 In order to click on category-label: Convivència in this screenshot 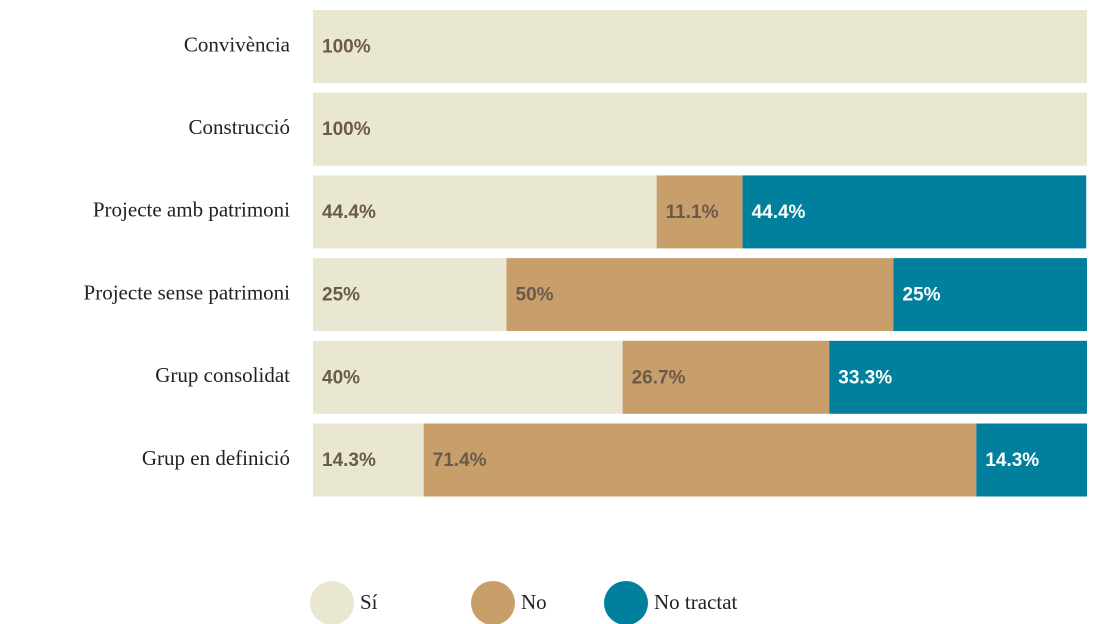, I will do `click(237, 44)`.